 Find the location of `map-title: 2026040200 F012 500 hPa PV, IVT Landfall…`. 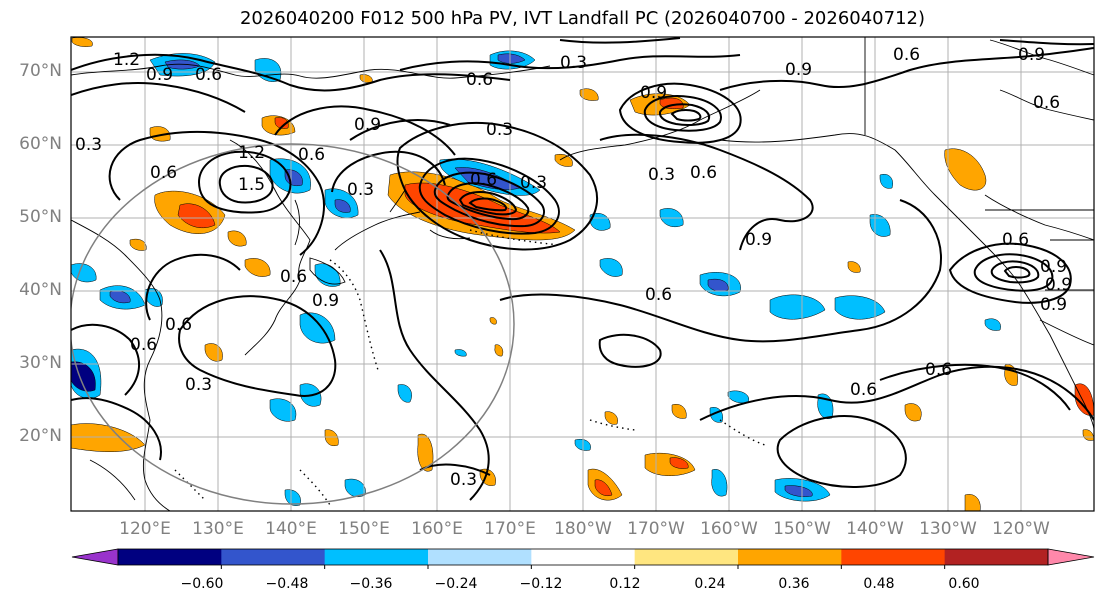

map-title: 2026040200 F012 500 hPa PV, IVT Landfall… is located at coordinates (582, 18).